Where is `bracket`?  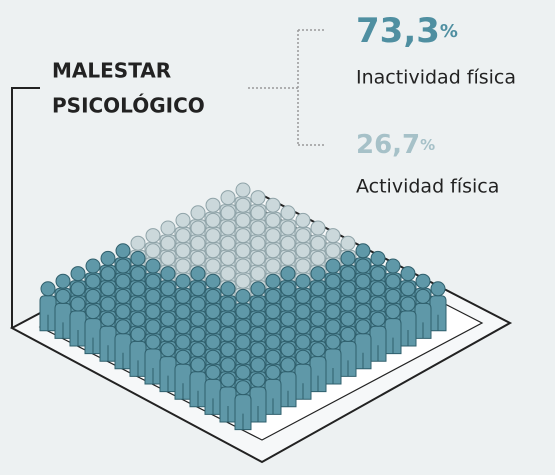 bracket is located at coordinates (25, 207).